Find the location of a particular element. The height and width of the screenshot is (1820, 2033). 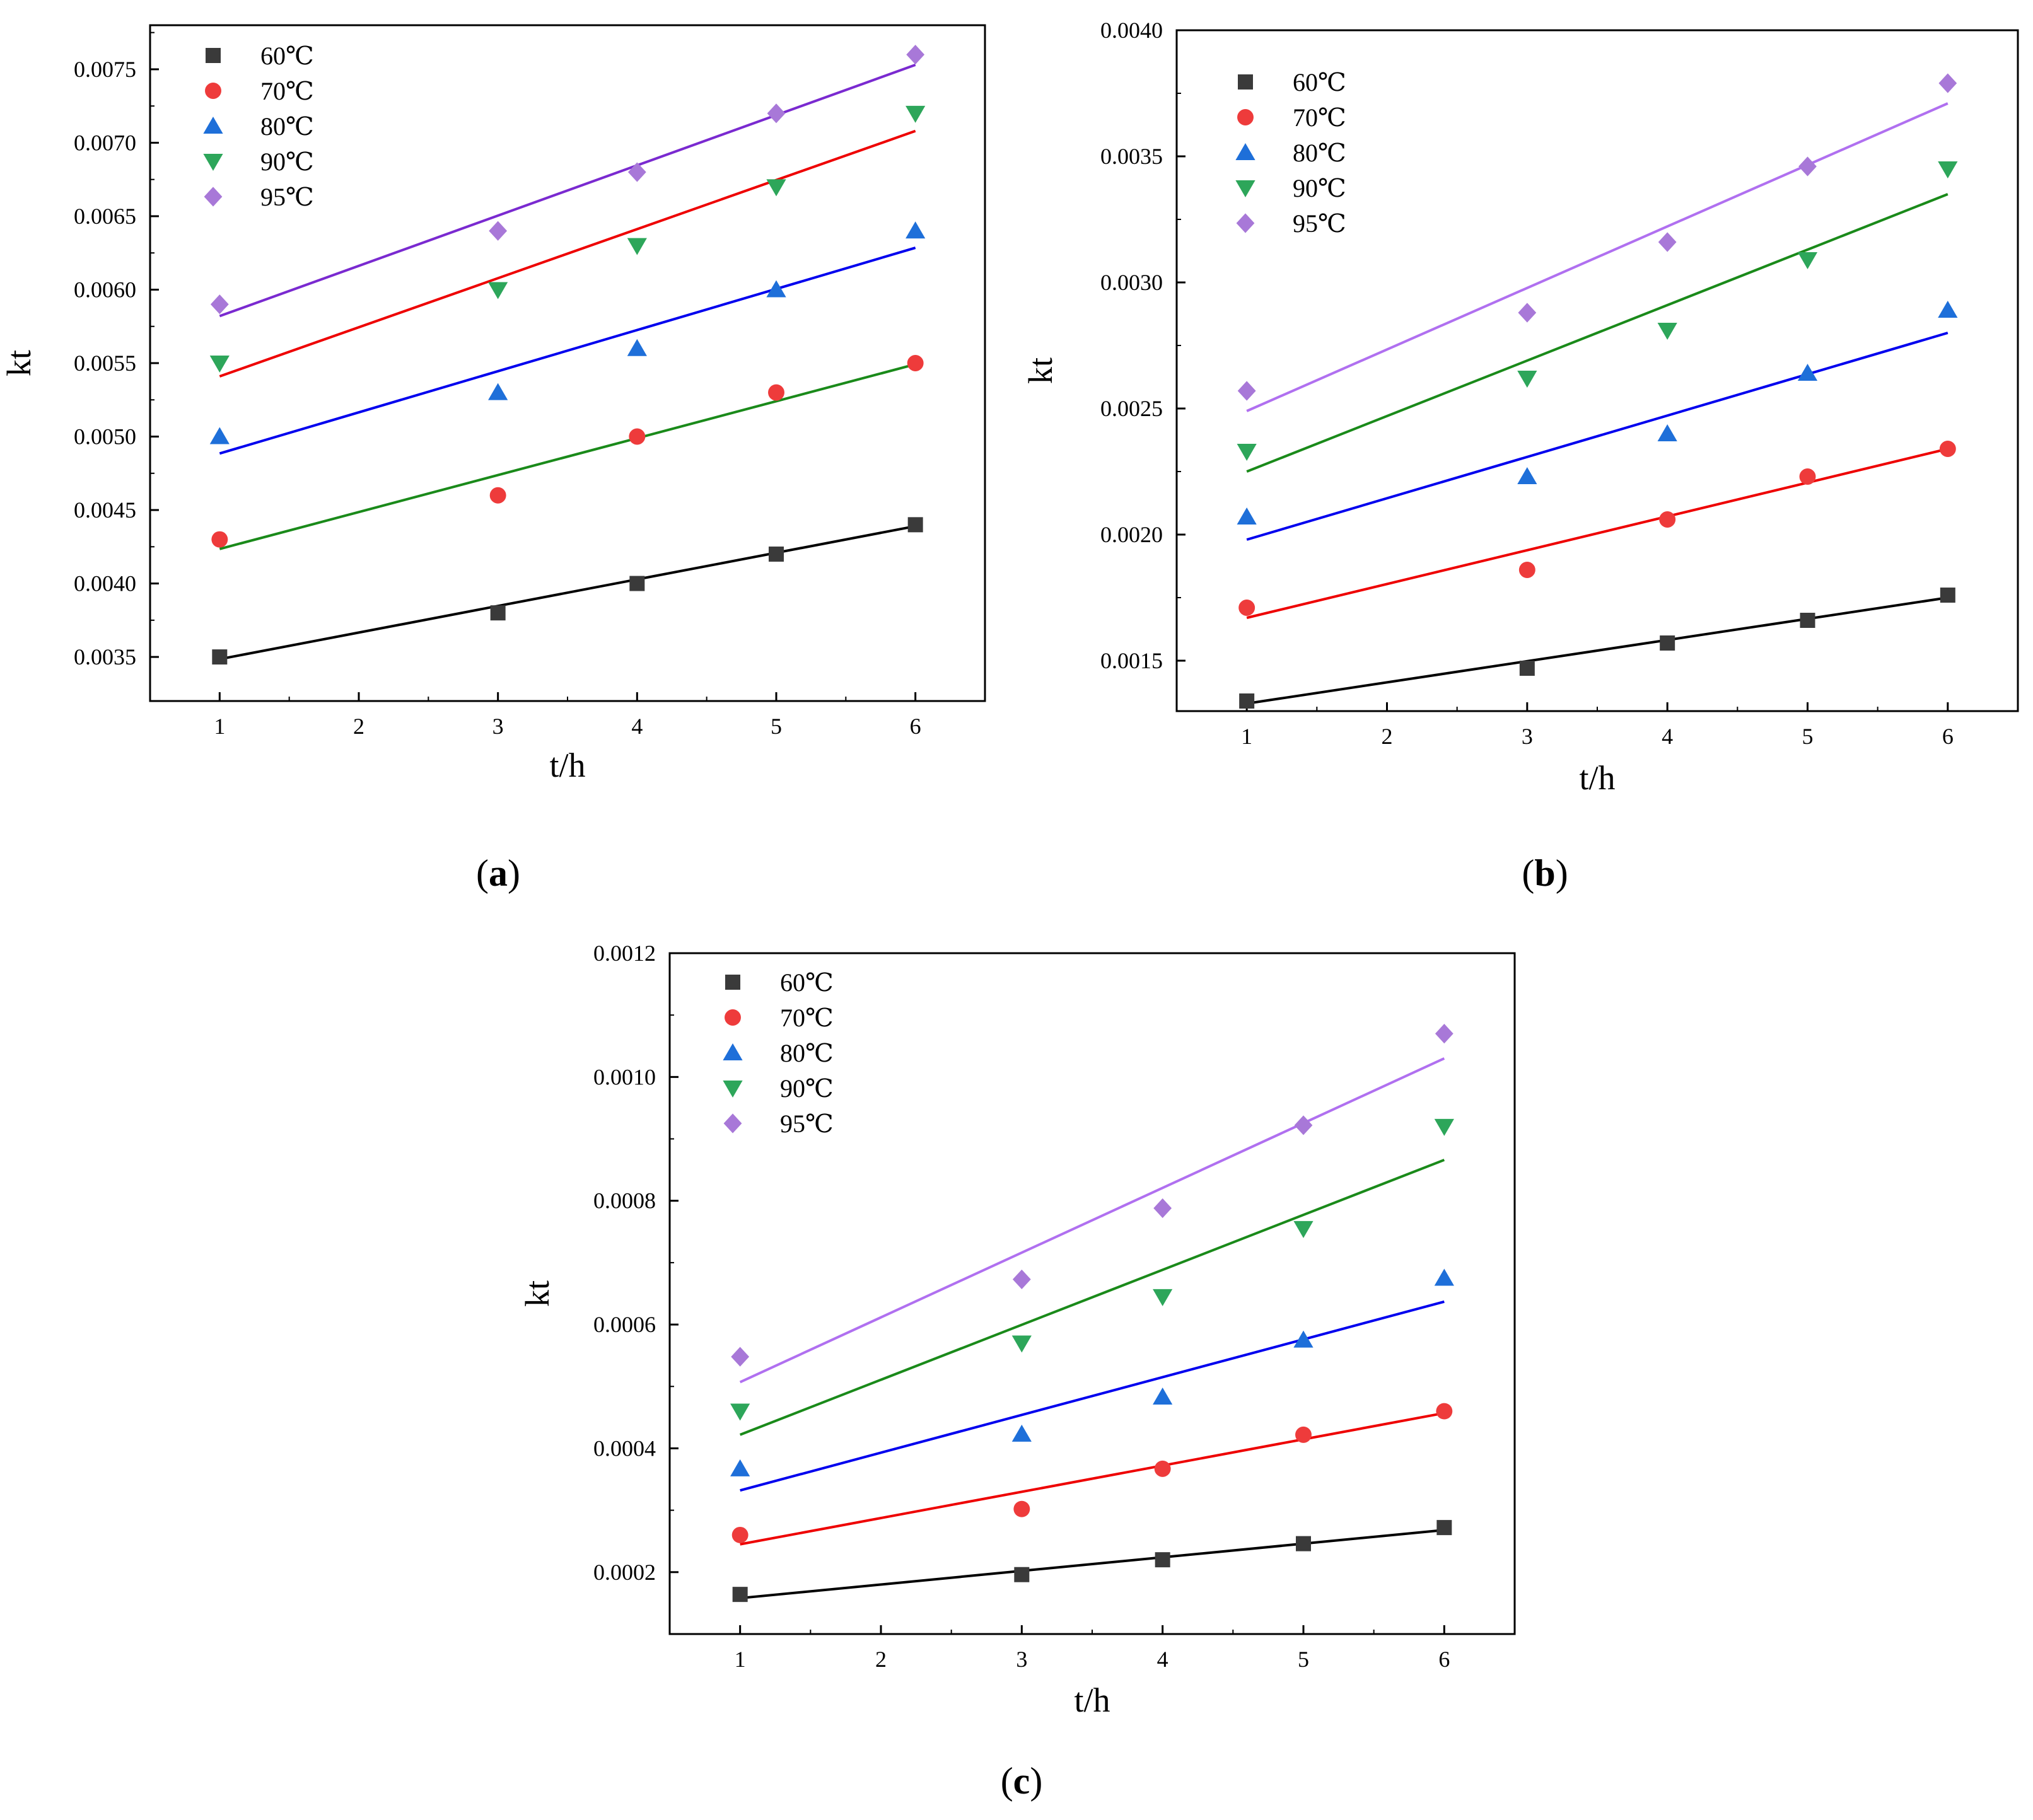

y-tick-label: 0.0050 is located at coordinates (105, 436).